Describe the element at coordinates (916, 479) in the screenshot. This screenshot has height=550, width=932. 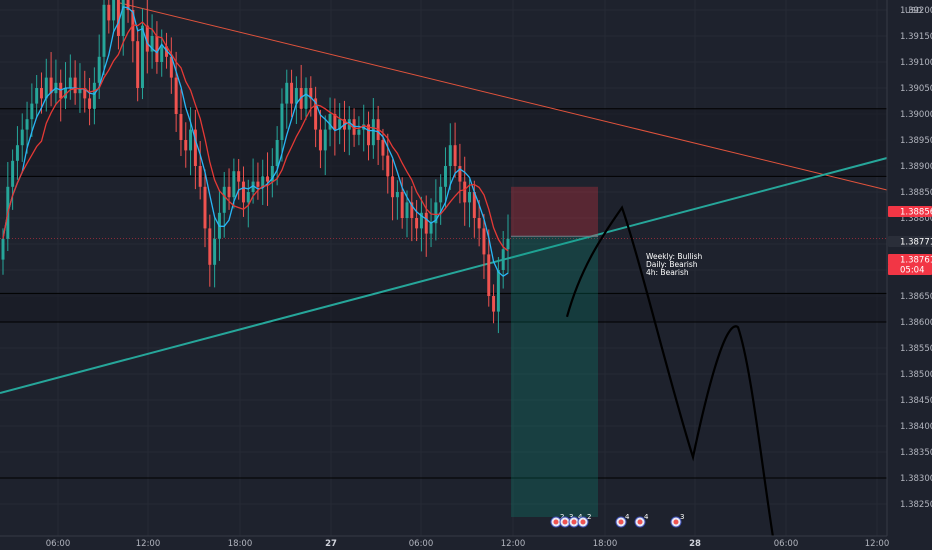
I see `price-tick-label: 1.38300` at that location.